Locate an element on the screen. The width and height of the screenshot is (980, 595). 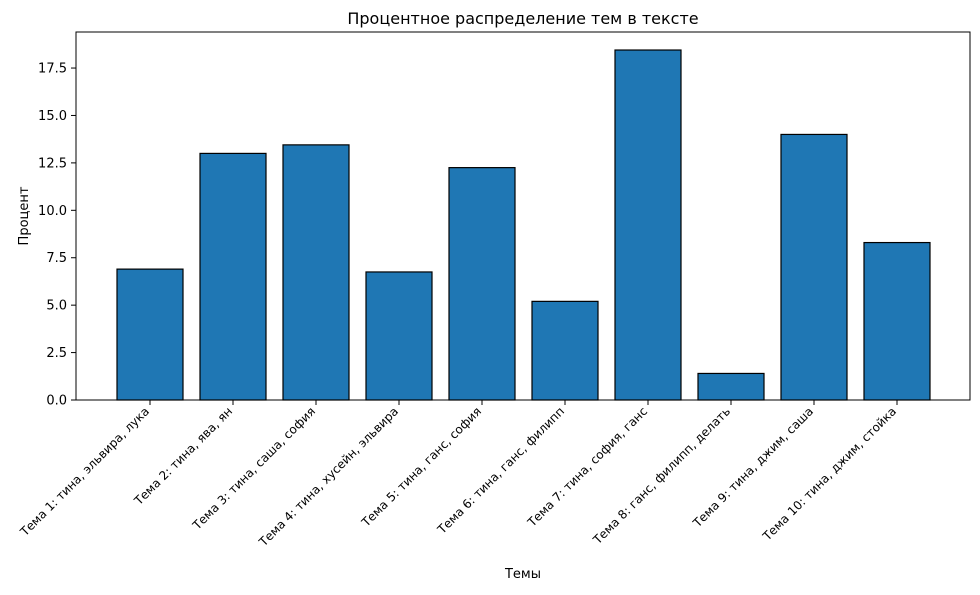
y-tick-label: 5.0 is located at coordinates (56, 306).